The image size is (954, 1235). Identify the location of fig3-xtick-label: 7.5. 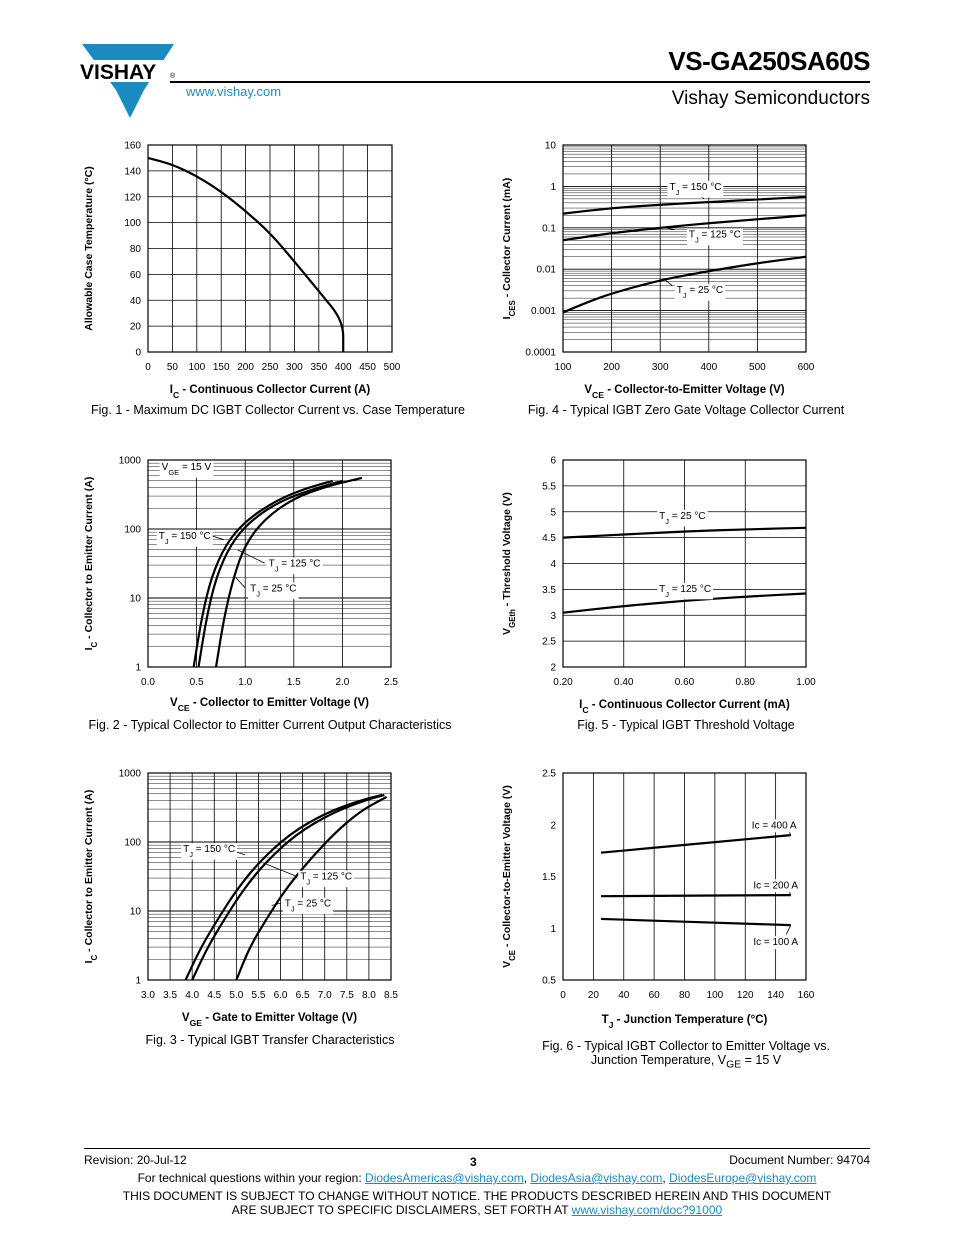
(347, 995).